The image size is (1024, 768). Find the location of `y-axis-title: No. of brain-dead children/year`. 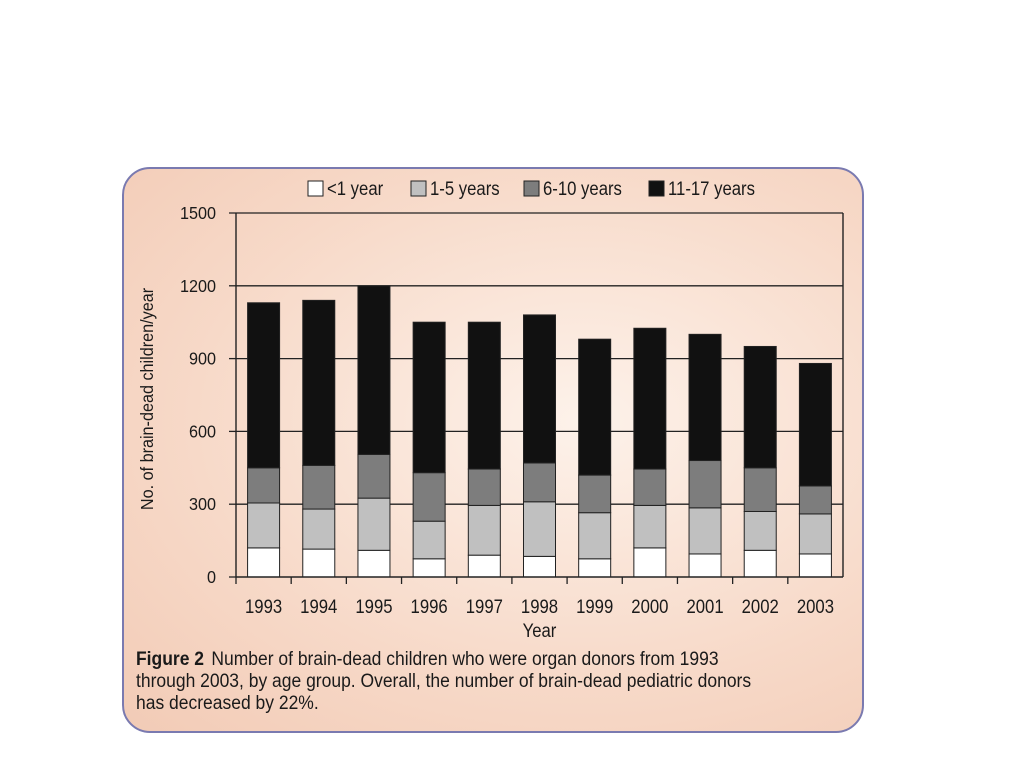

y-axis-title: No. of brain-dead children/year is located at coordinates (147, 399).